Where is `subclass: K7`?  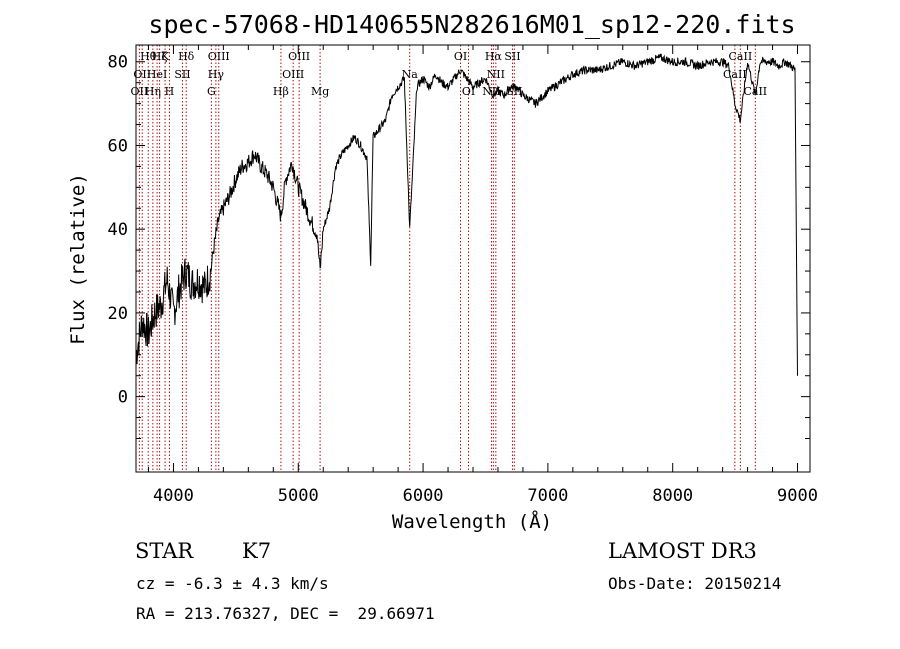 subclass: K7 is located at coordinates (257, 551).